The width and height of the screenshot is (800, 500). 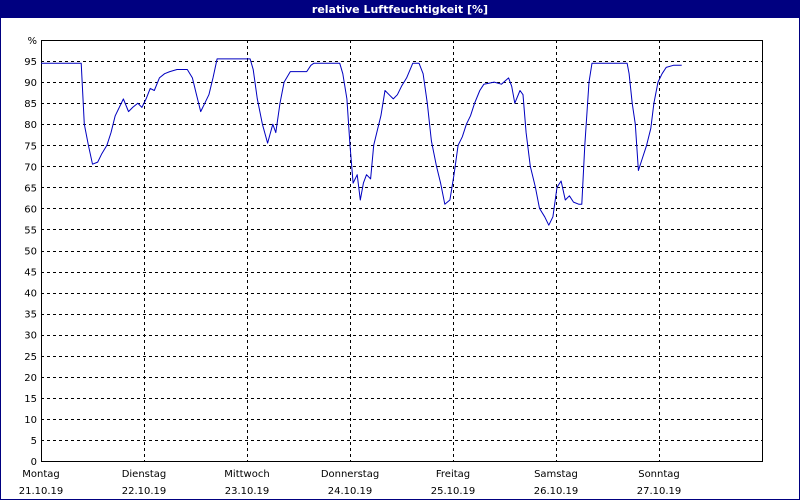 I want to click on x-tick-date-label: 24.10.19, so click(x=350, y=491).